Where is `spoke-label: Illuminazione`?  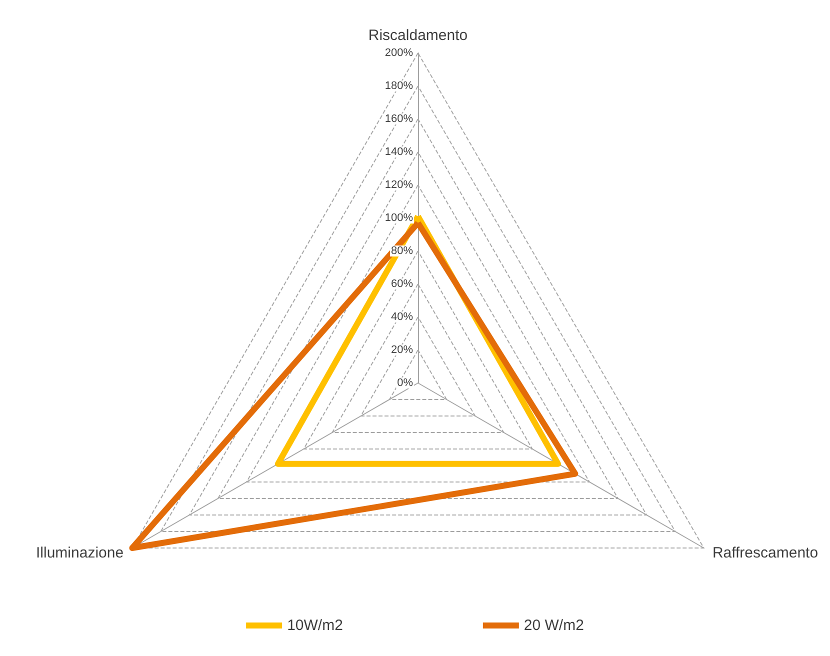
spoke-label: Illuminazione is located at coordinates (80, 553).